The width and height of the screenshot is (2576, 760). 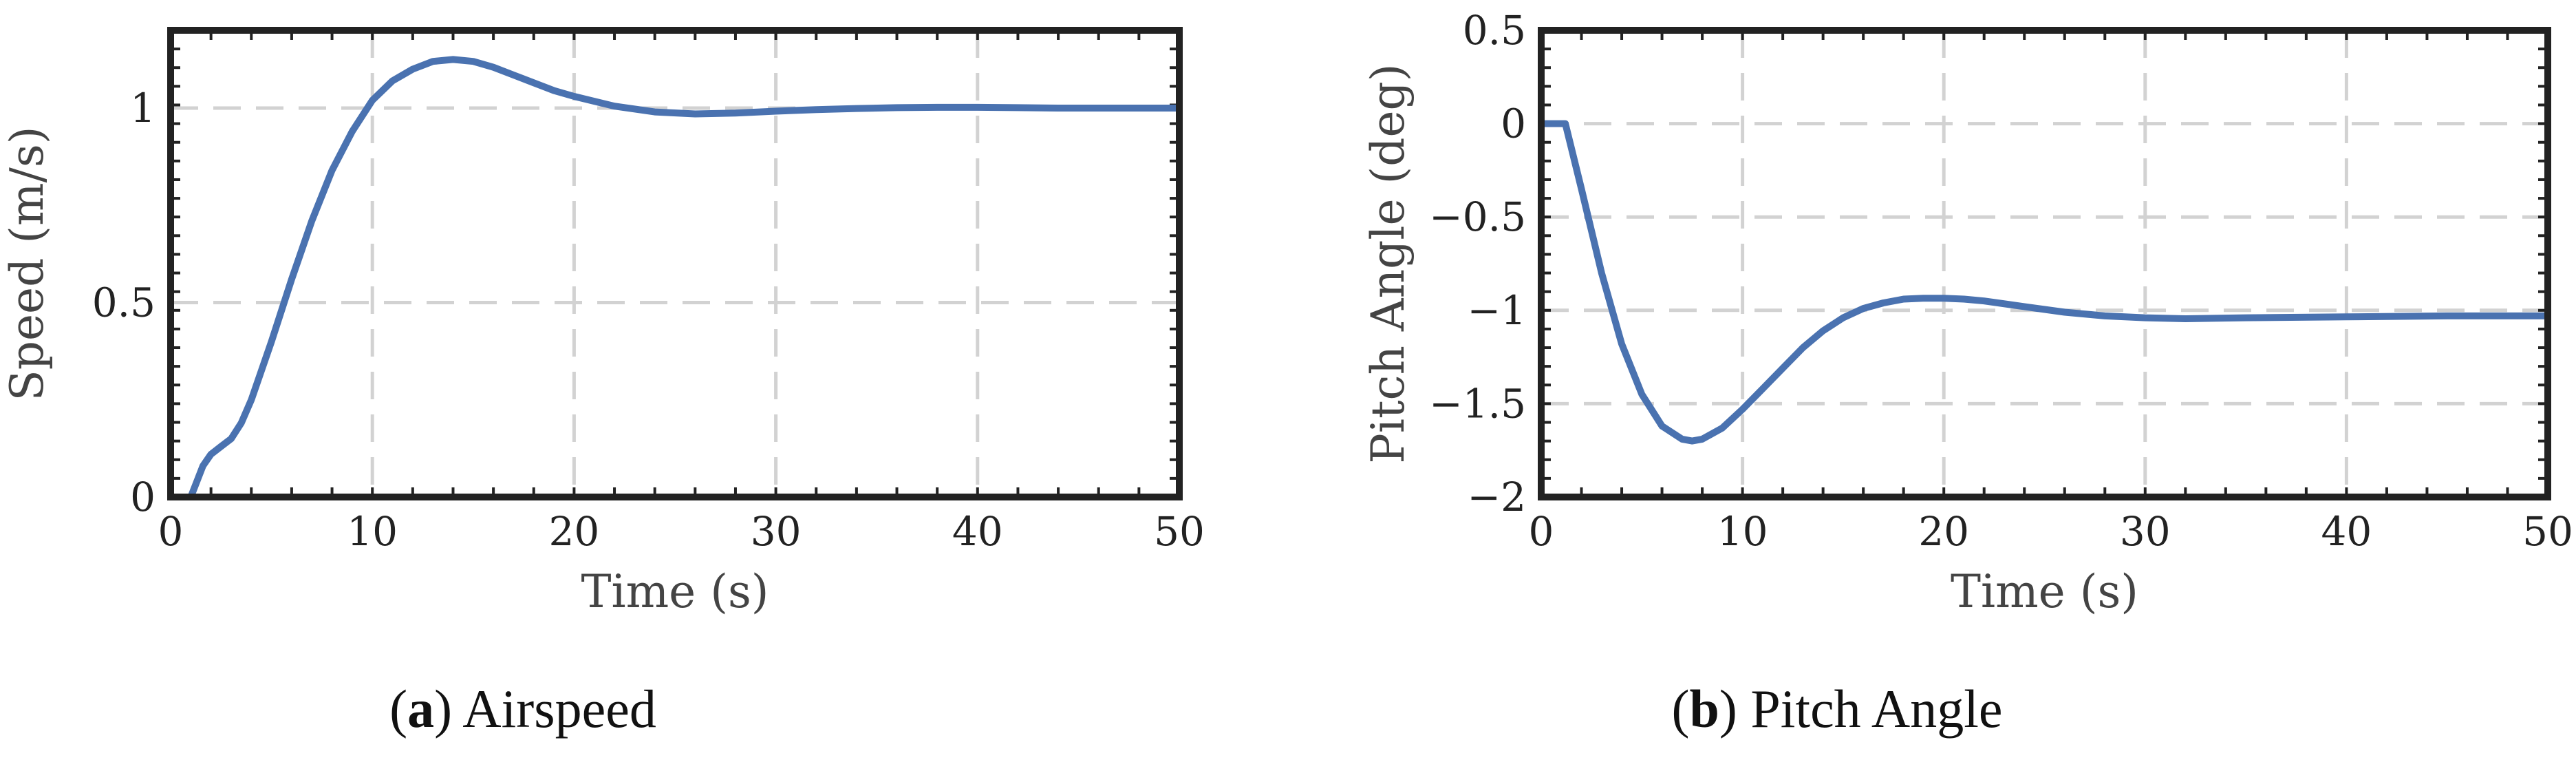 What do you see at coordinates (1704, 709) in the screenshot?
I see `caption-b-letter: b` at bounding box center [1704, 709].